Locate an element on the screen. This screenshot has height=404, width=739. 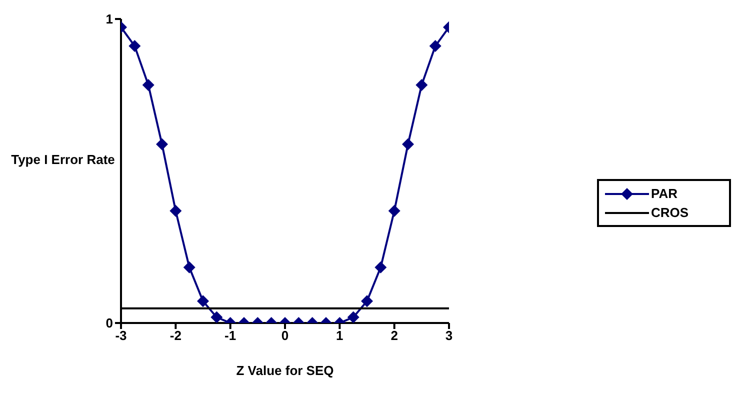
x-tick-label: 1 is located at coordinates (340, 336).